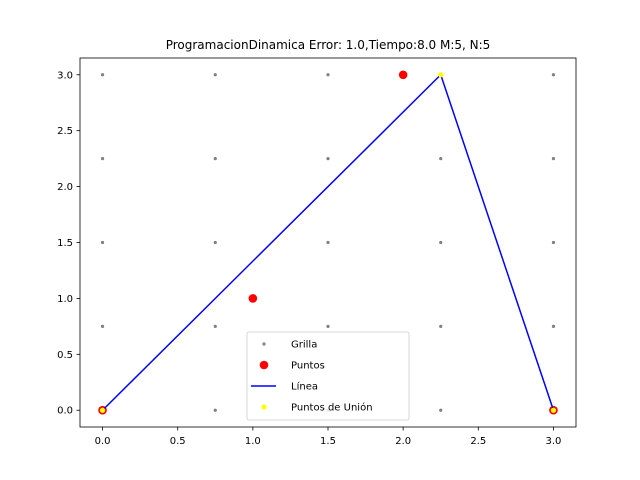 The height and width of the screenshot is (480, 640). Describe the element at coordinates (65, 299) in the screenshot. I see `y-tick-label: 1.0` at that location.